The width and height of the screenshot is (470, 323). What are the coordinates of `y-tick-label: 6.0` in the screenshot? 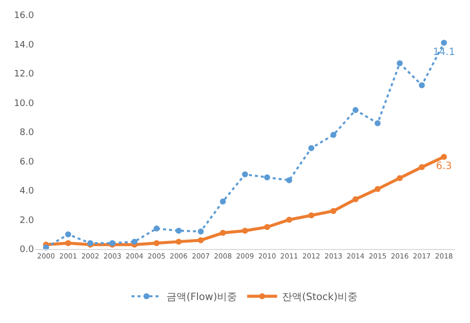 It's located at (27, 162).